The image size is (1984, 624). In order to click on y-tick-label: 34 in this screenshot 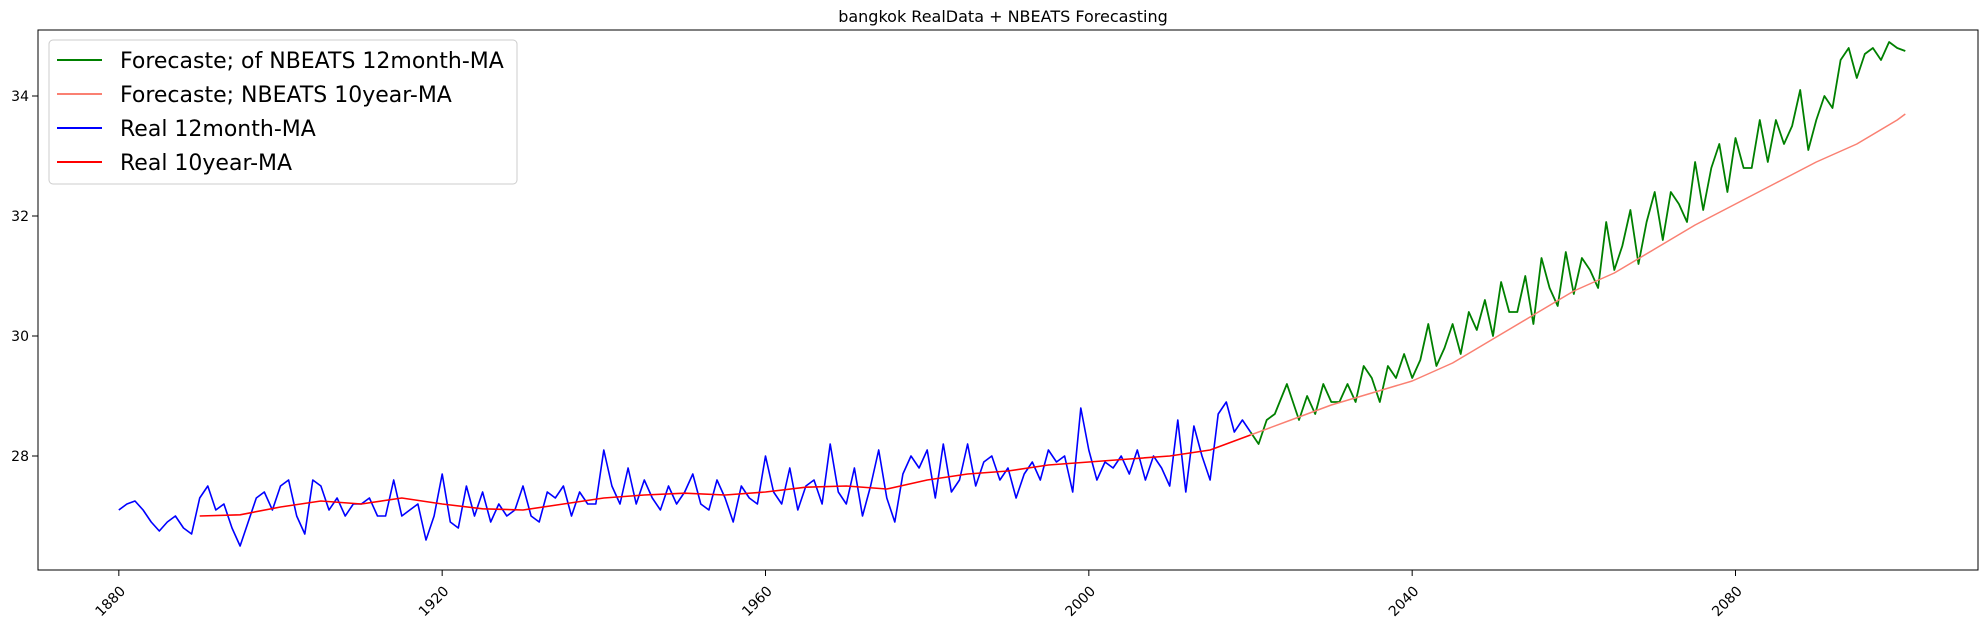, I will do `click(20, 97)`.